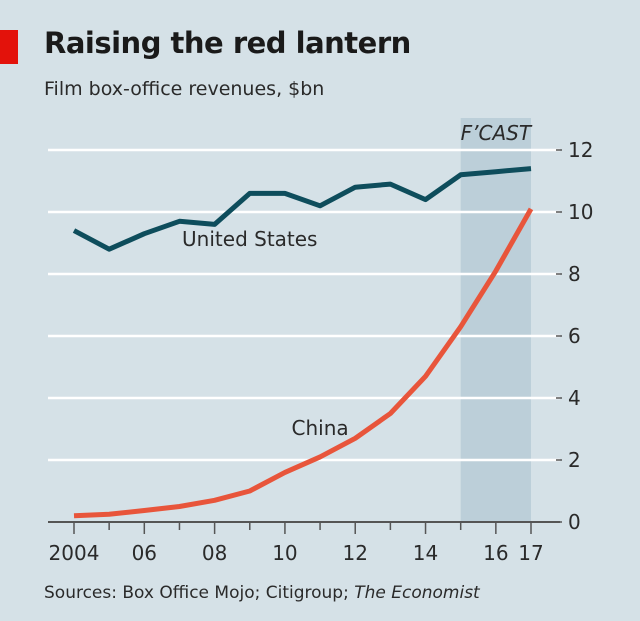 The height and width of the screenshot is (621, 640). What do you see at coordinates (574, 398) in the screenshot?
I see `y-tick-label: 4` at bounding box center [574, 398].